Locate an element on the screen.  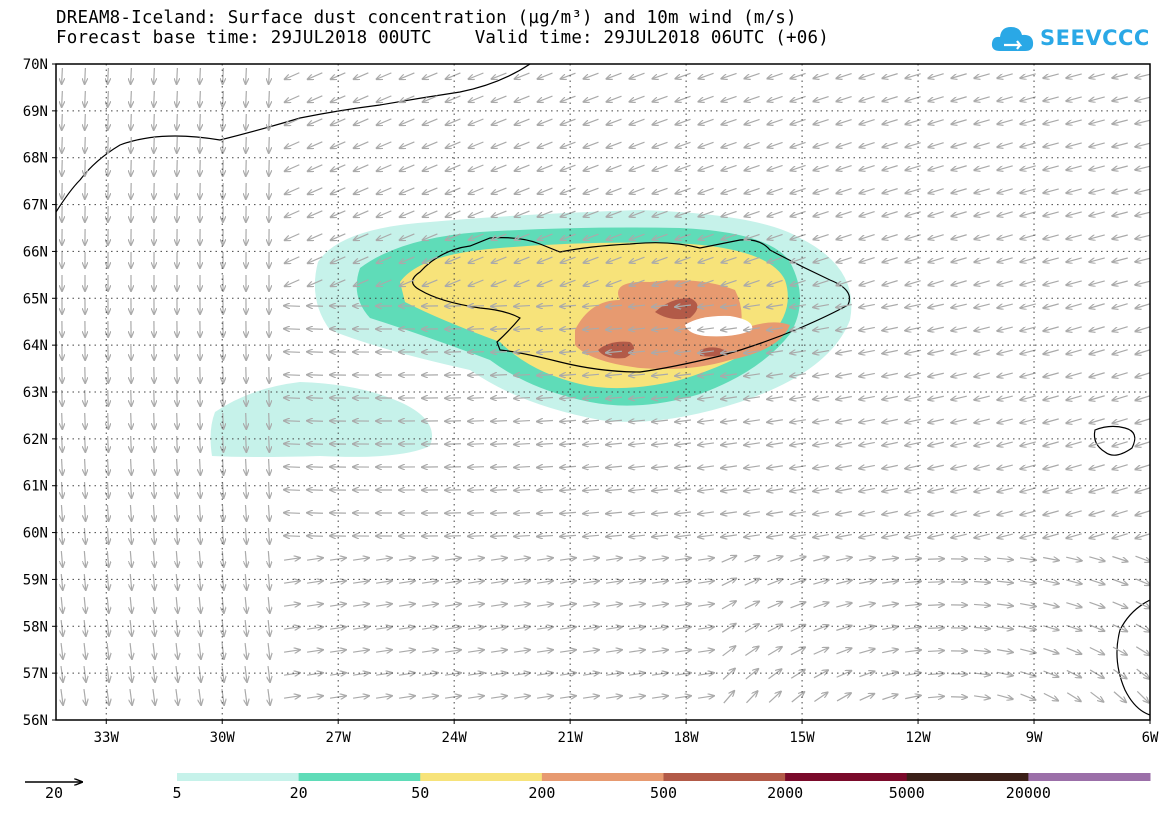
lat-label: 57N is located at coordinates (35, 674).